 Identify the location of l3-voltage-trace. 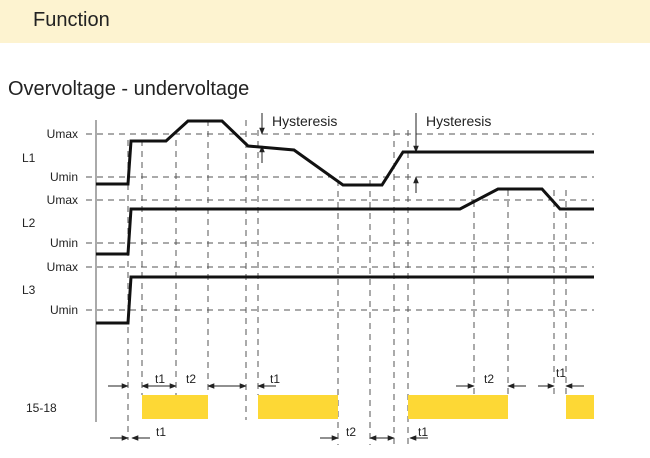
(345, 300).